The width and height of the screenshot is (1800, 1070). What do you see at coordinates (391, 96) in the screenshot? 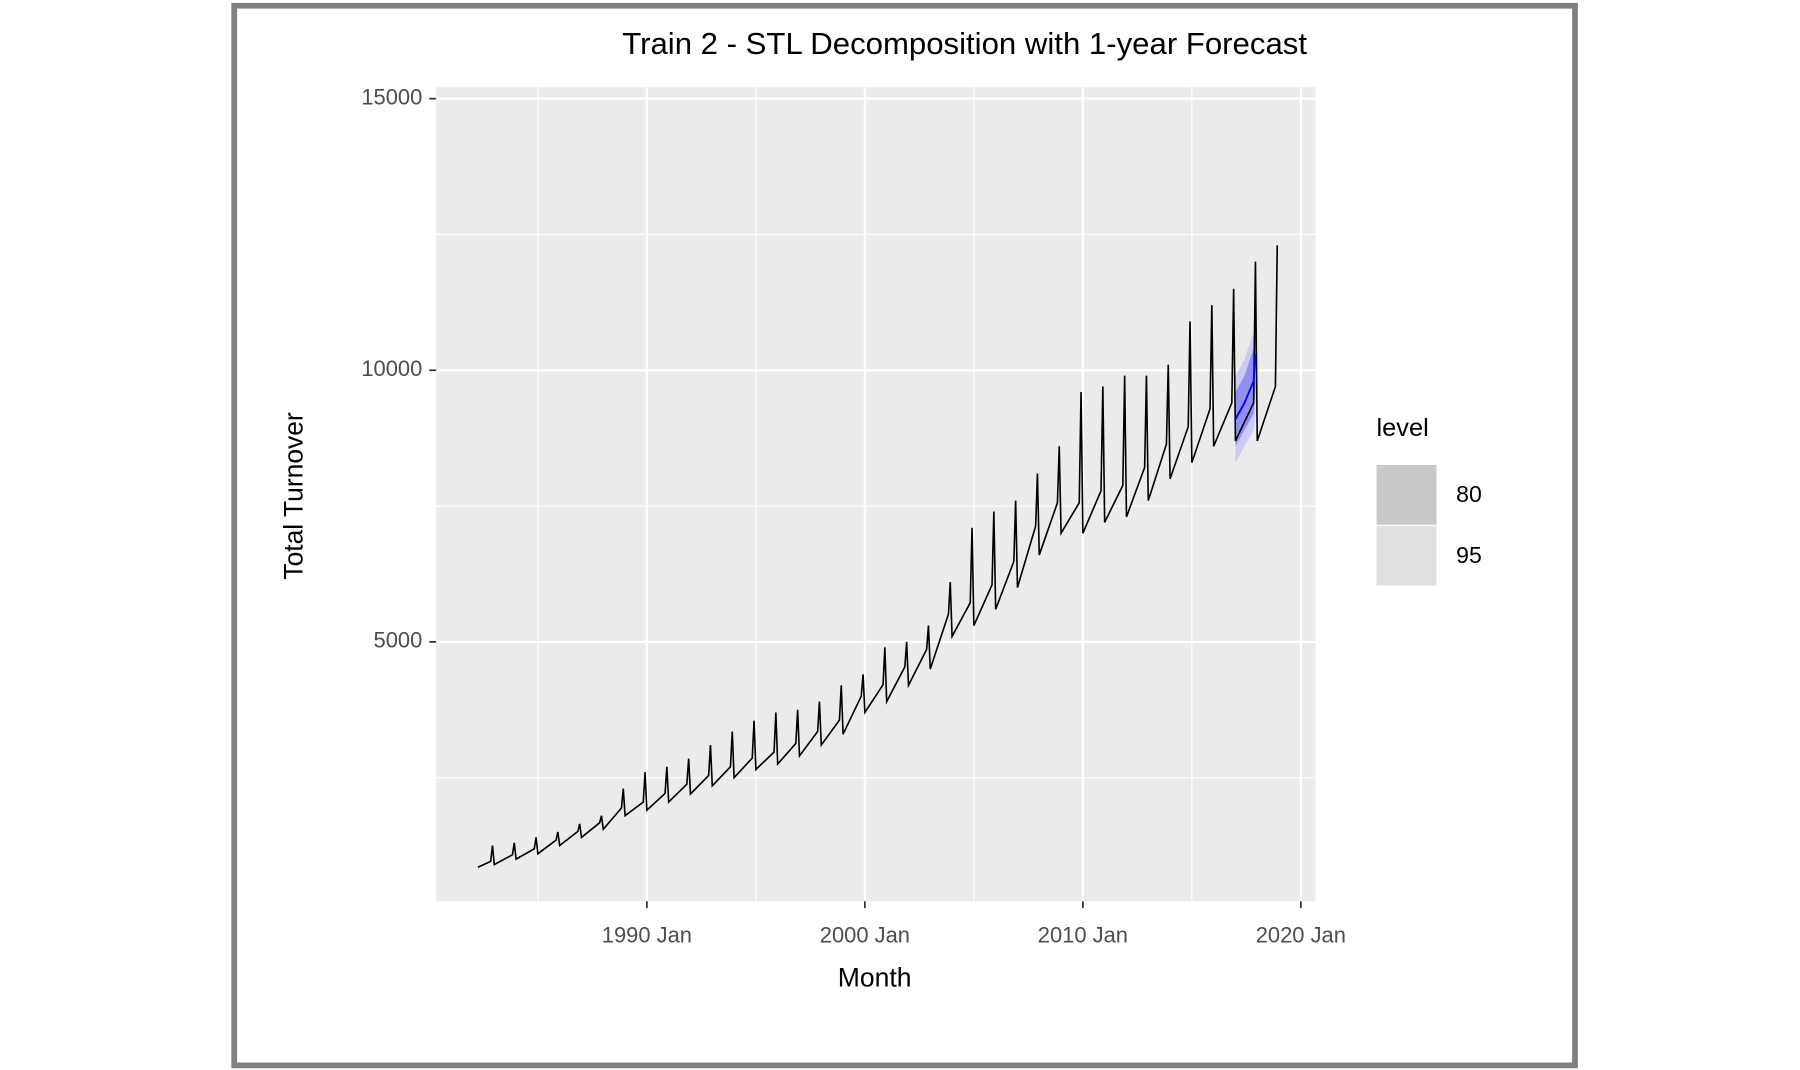
I see `y-tick-label: 15000` at bounding box center [391, 96].